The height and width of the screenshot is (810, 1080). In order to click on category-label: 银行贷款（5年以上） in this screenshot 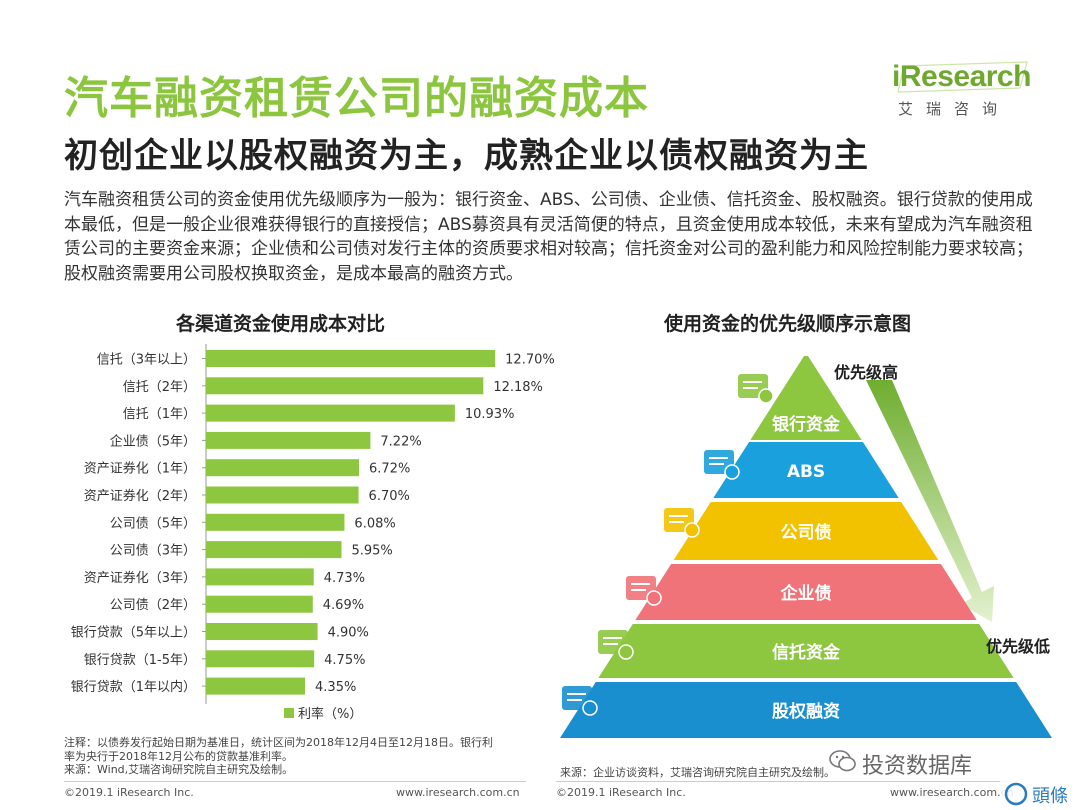, I will do `click(133, 633)`.